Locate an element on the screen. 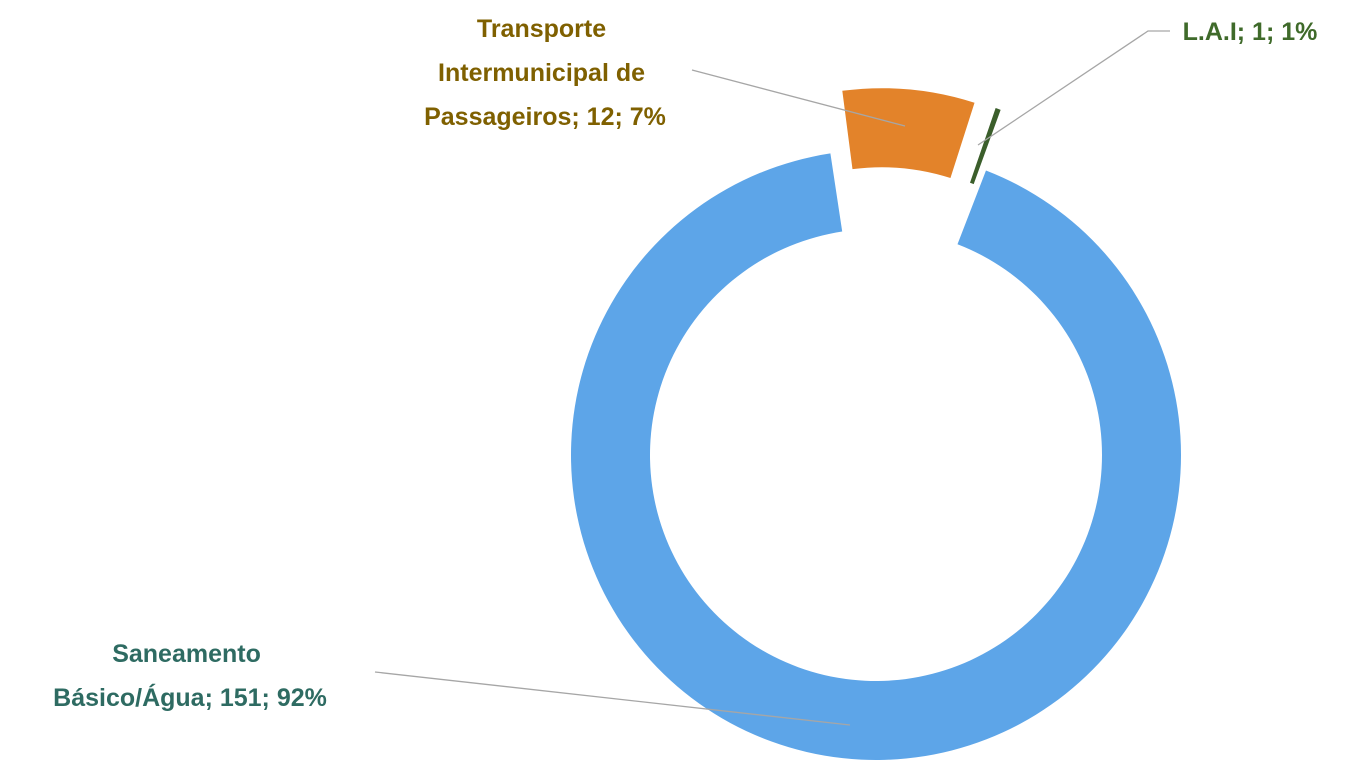 The image size is (1350, 761). label-line: Intermunicipal de is located at coordinates (545, 73).